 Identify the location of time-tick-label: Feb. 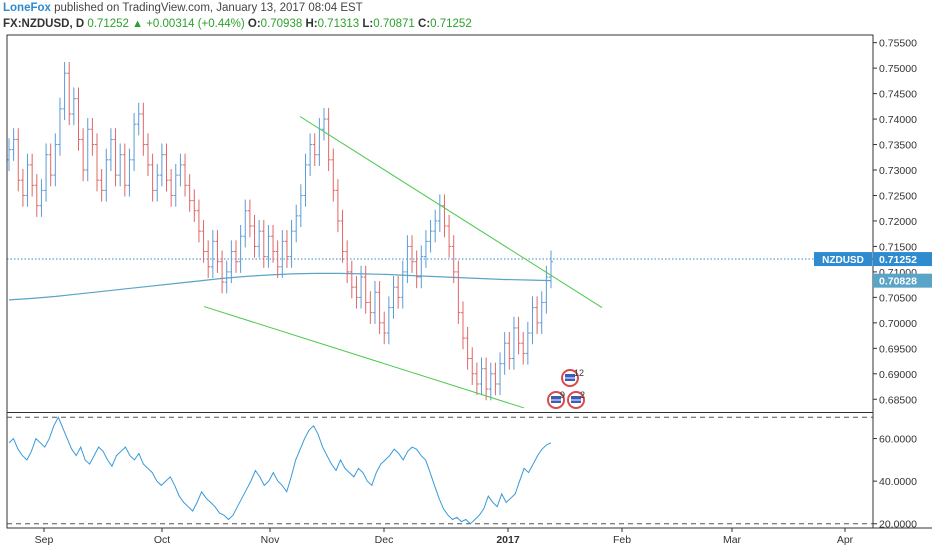
(622, 540).